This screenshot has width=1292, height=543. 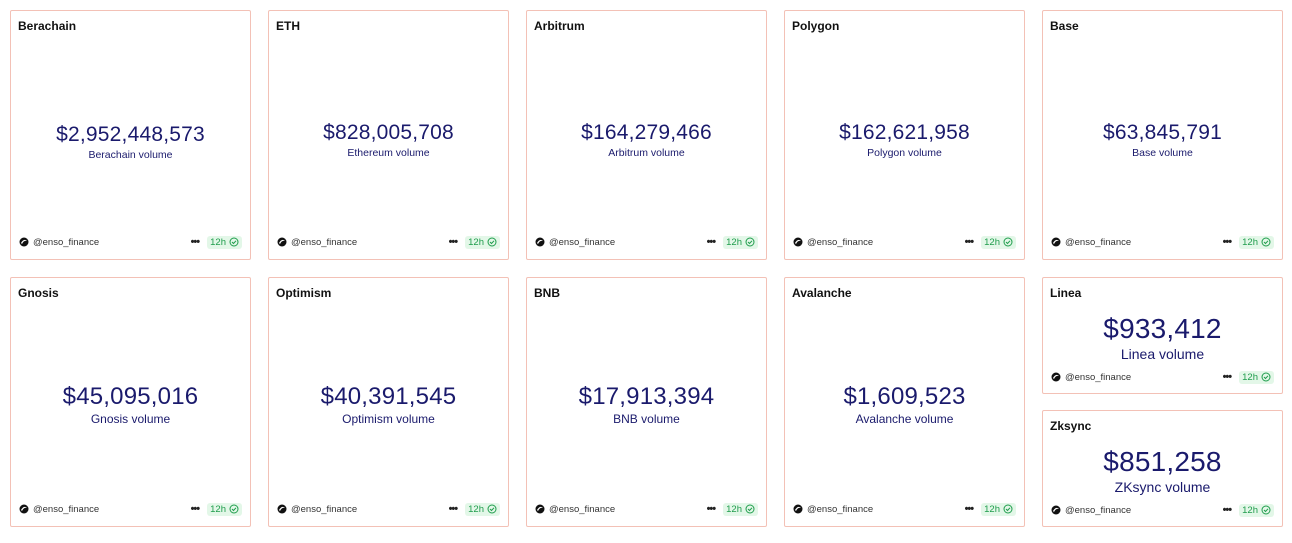 What do you see at coordinates (646, 132) in the screenshot?
I see `metric-value: $164,279,466` at bounding box center [646, 132].